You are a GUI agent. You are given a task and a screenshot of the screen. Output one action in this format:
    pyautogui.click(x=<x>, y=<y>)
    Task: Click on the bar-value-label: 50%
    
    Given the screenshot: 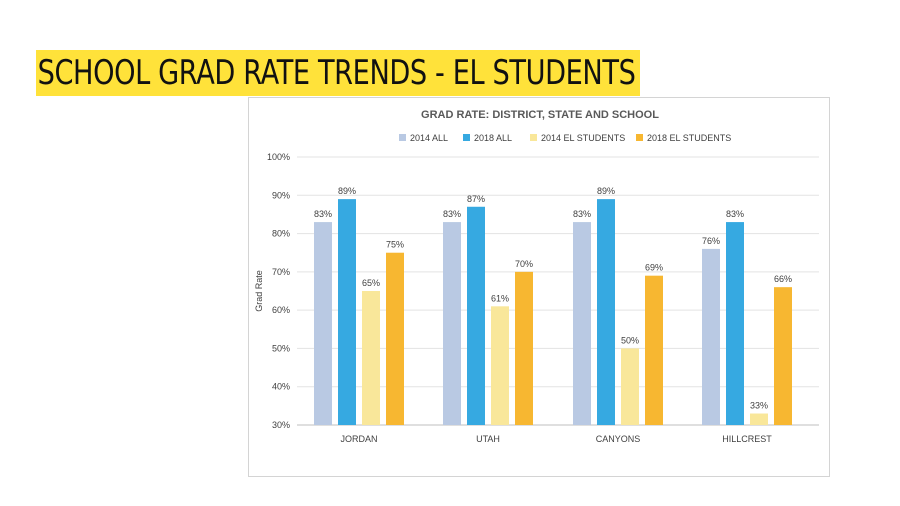 What is the action you would take?
    pyautogui.click(x=630, y=340)
    